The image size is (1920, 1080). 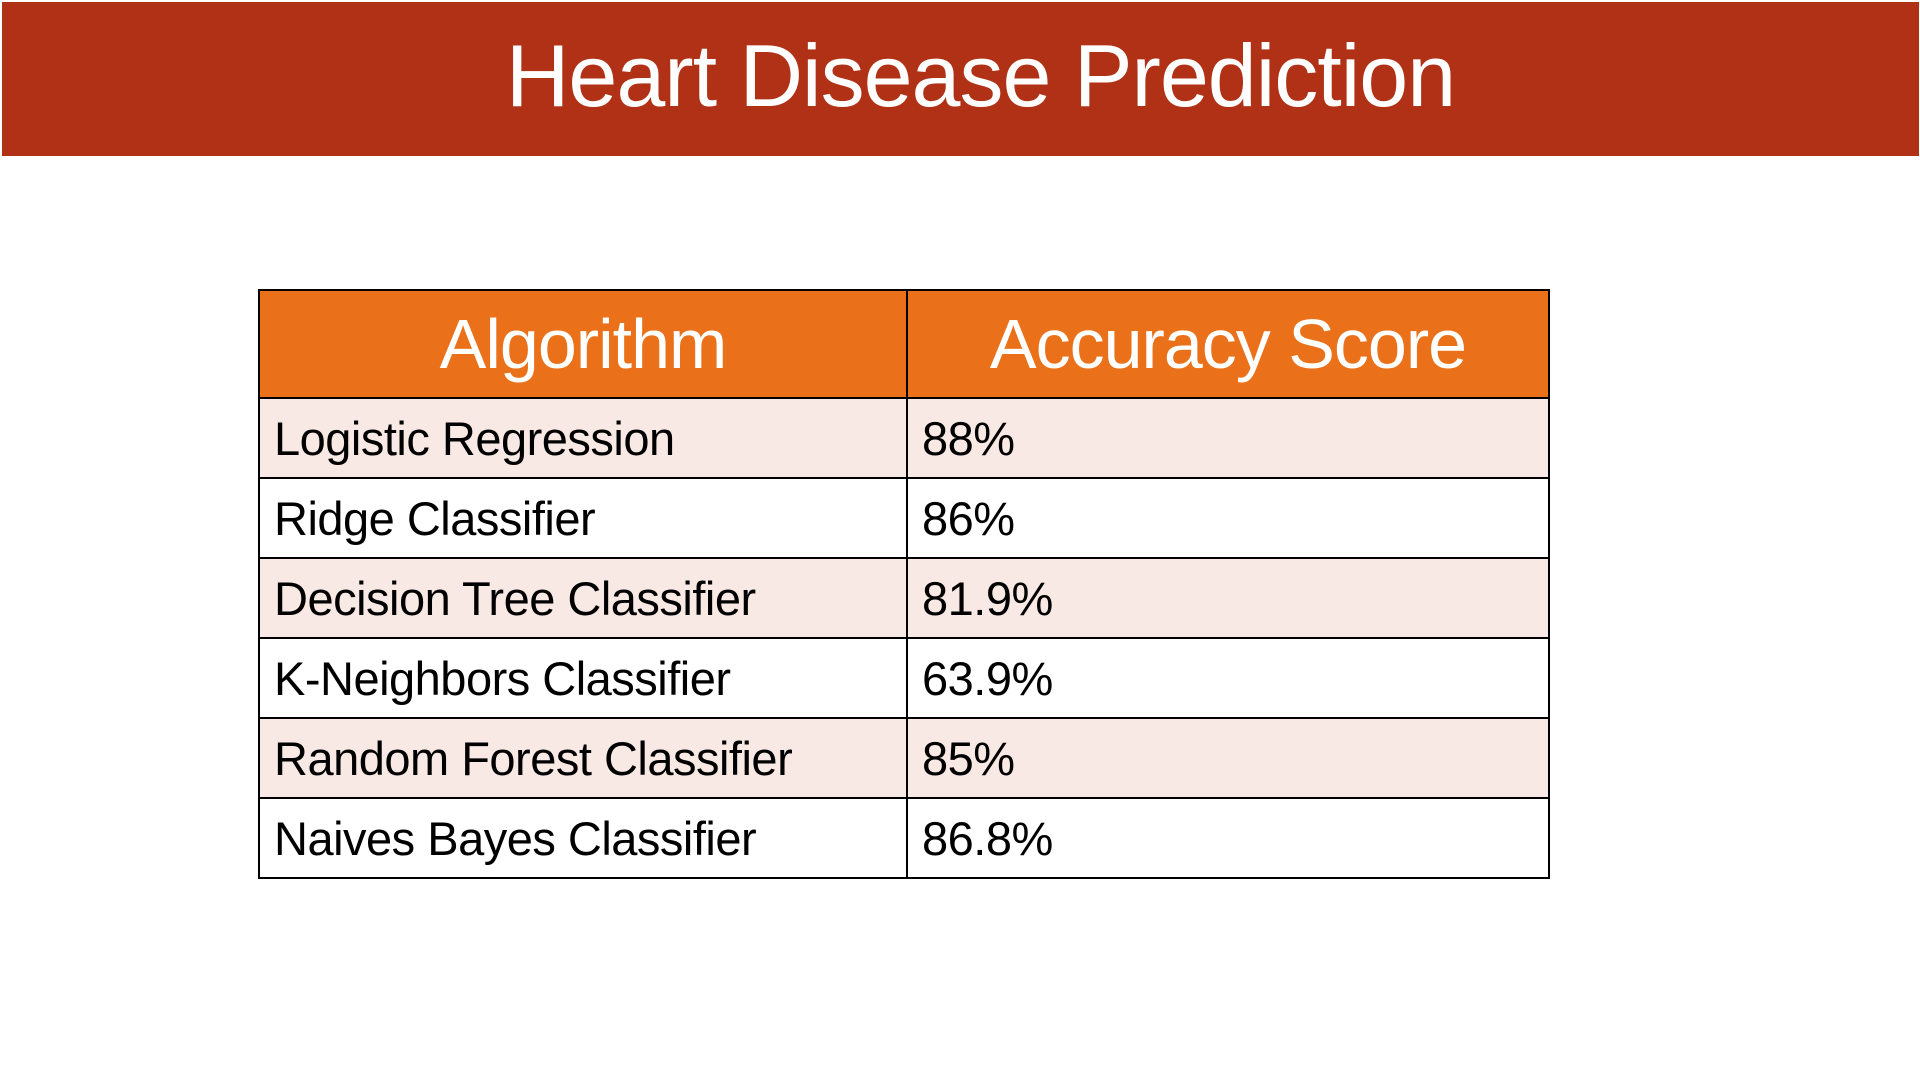 I want to click on table-row: Ridge Classifier 86%, so click(x=904, y=518).